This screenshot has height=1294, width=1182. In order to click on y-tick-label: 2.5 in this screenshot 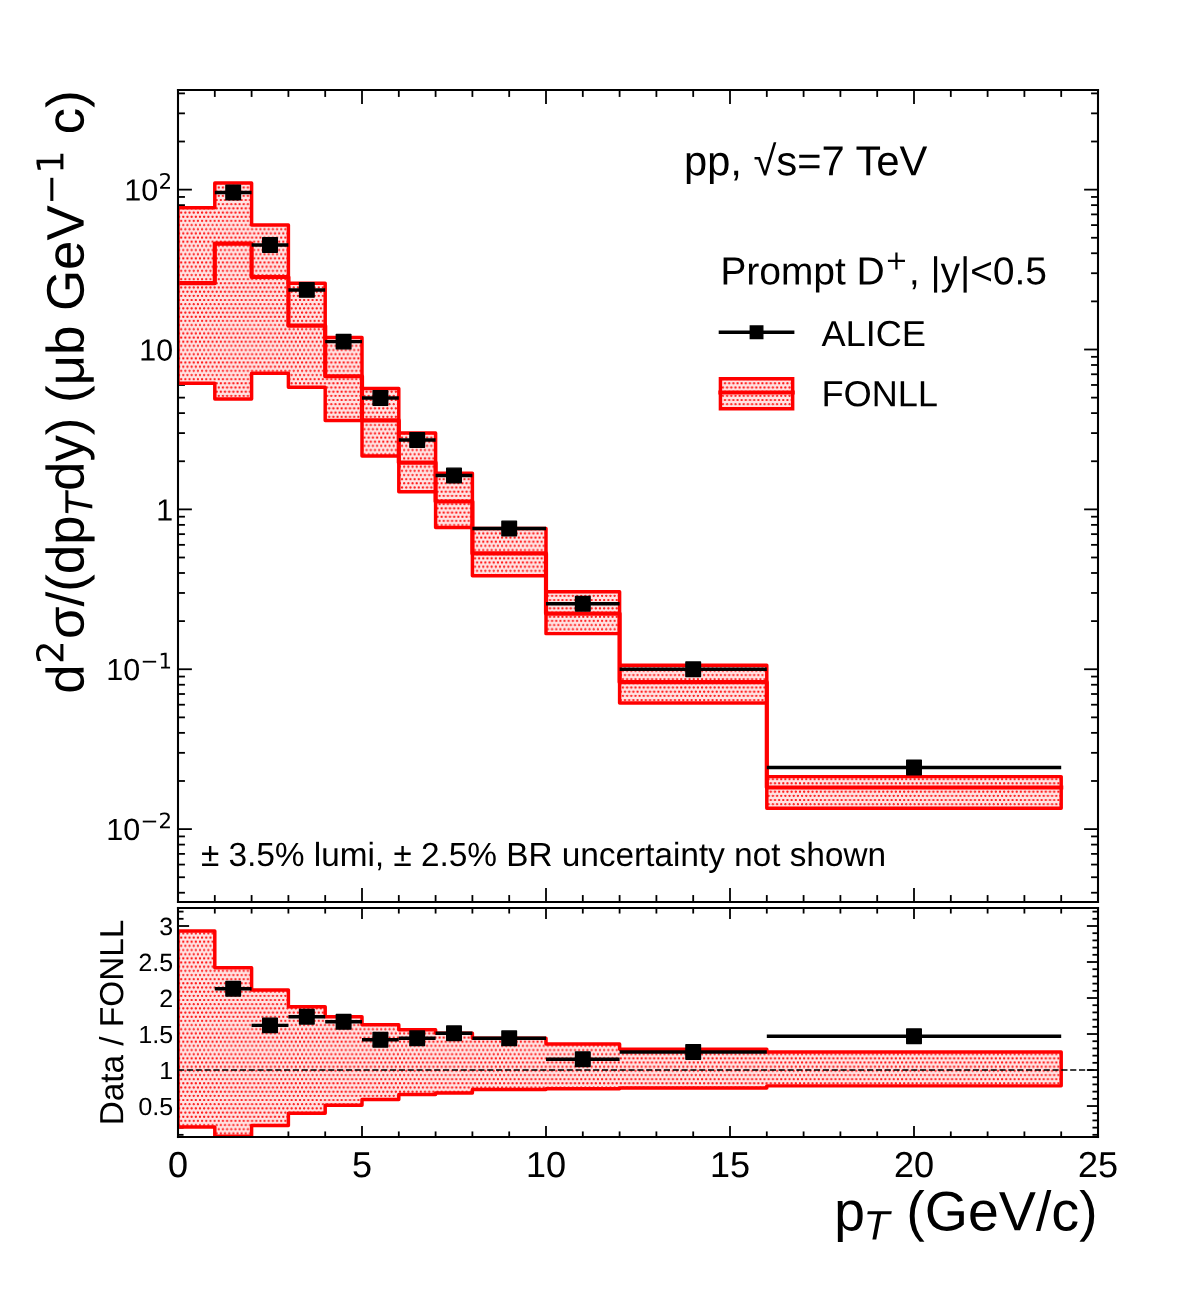, I will do `click(156, 962)`.